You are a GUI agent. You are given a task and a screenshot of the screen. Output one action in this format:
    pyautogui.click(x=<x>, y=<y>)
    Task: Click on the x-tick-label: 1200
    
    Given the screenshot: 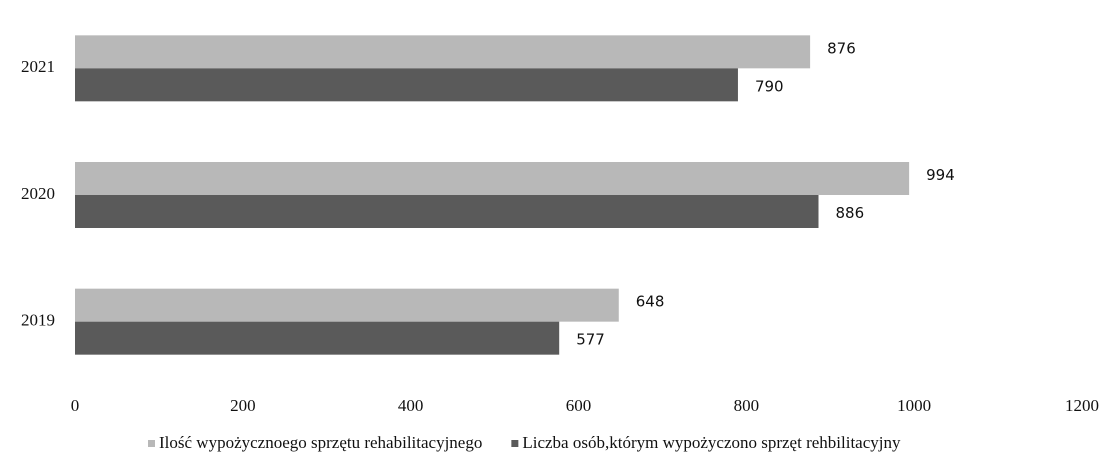 What is the action you would take?
    pyautogui.click(x=1082, y=405)
    